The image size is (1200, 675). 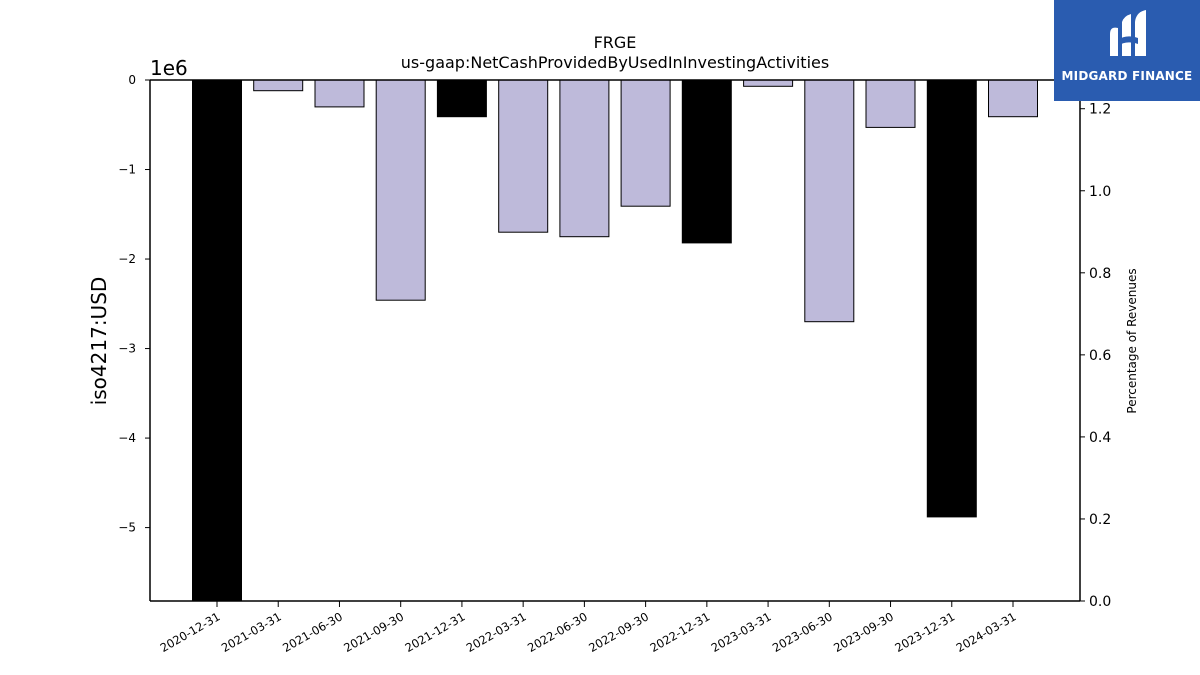 What do you see at coordinates (1132, 340) in the screenshot?
I see `y2-axis-label: Percentage of Revenues` at bounding box center [1132, 340].